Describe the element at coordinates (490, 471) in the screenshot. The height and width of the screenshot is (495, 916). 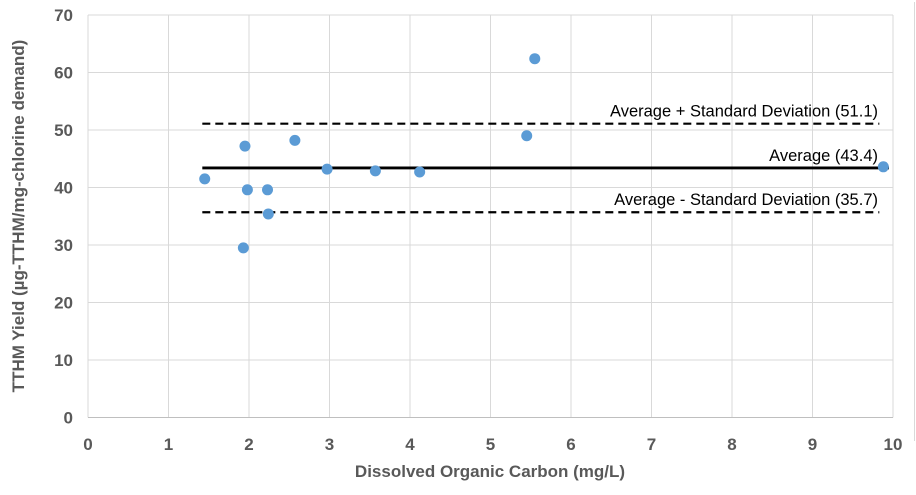
I see `x-axis-title: Dissolved Organic Carbon (mg/L)` at that location.